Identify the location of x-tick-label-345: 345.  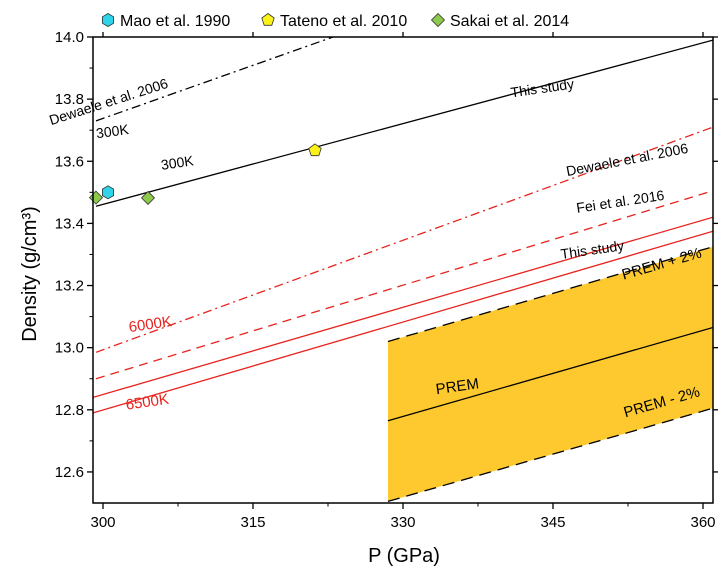
(552, 522).